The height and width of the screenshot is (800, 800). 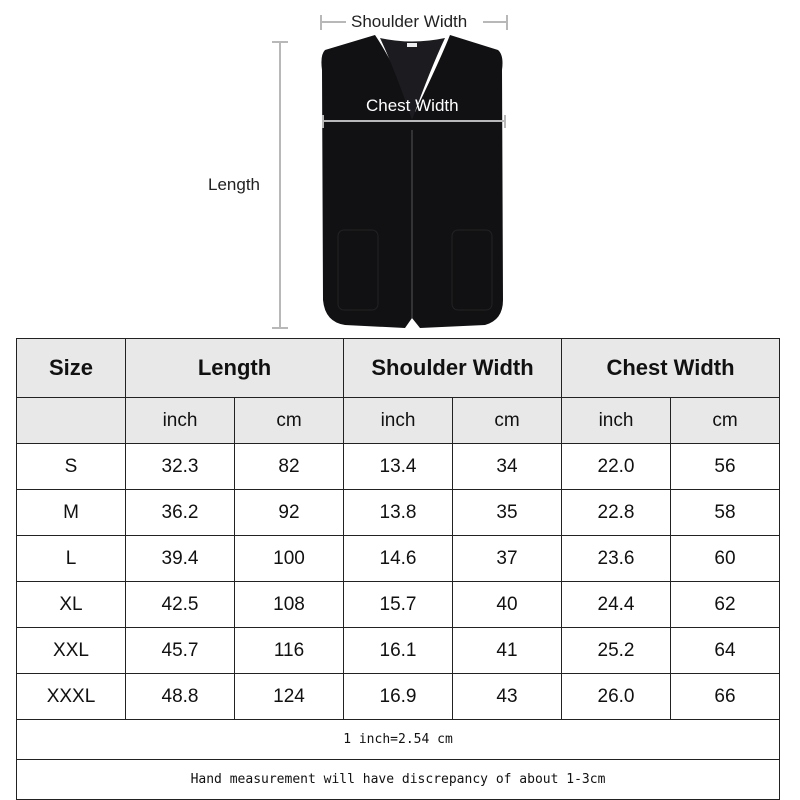 I want to click on value-cell: 13.8, so click(x=398, y=512).